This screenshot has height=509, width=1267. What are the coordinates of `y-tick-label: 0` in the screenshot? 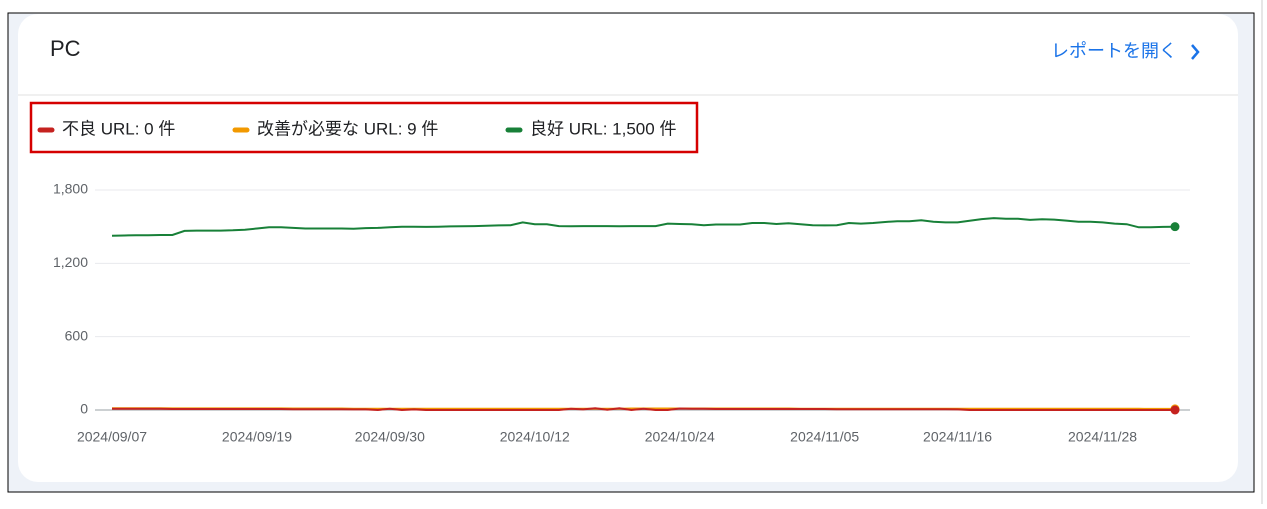 It's located at (84, 409).